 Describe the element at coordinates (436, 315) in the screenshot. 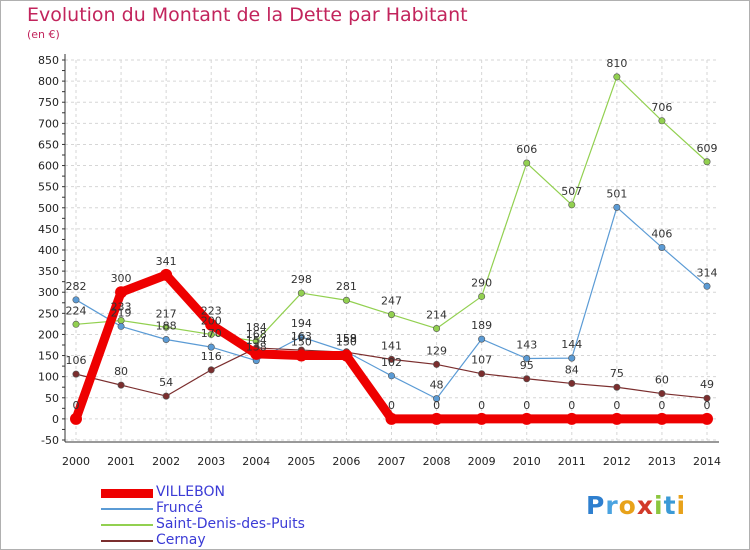

I see `data-label: 214` at that location.